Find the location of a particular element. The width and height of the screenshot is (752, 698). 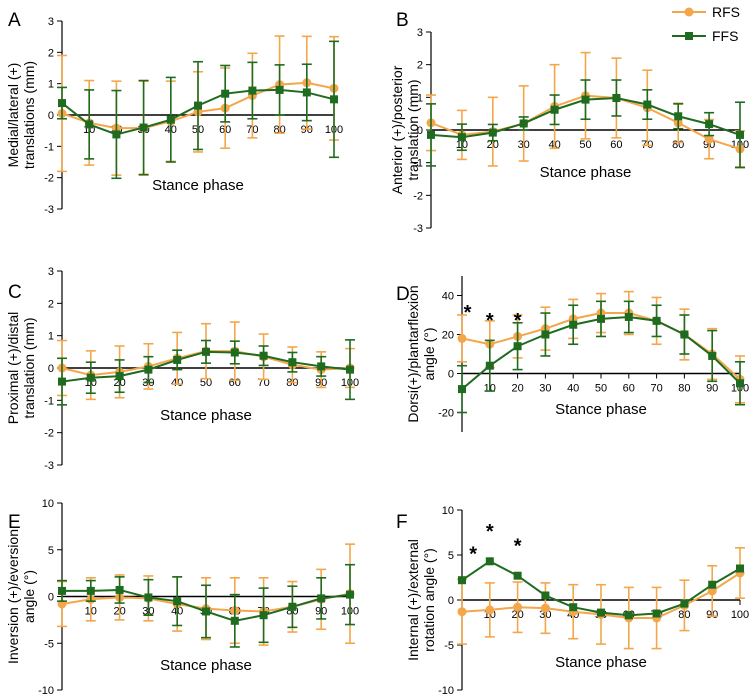

x-label-e: Stance phase is located at coordinates (206, 665).